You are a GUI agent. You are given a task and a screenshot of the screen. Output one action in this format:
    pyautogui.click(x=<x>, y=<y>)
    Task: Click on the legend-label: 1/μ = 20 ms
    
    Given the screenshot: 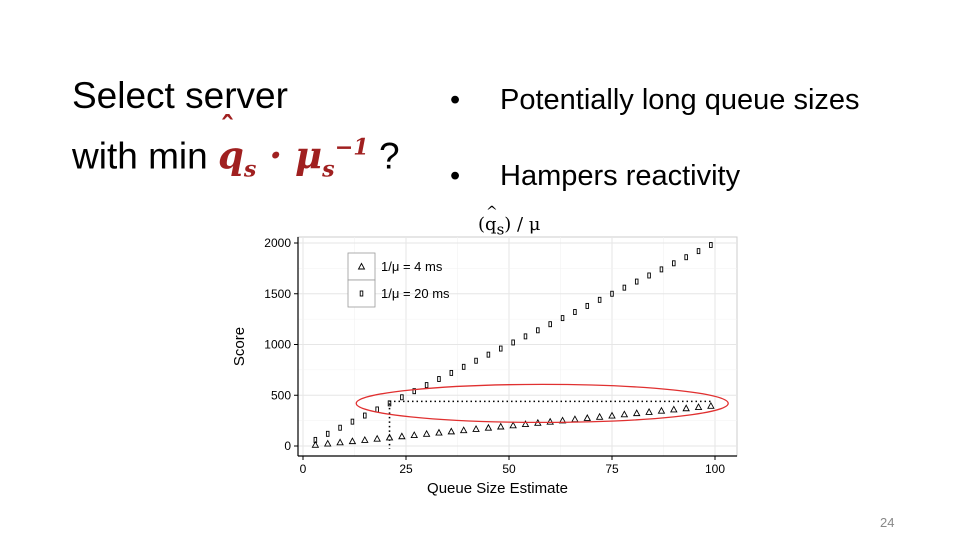 What is the action you would take?
    pyautogui.click(x=415, y=293)
    